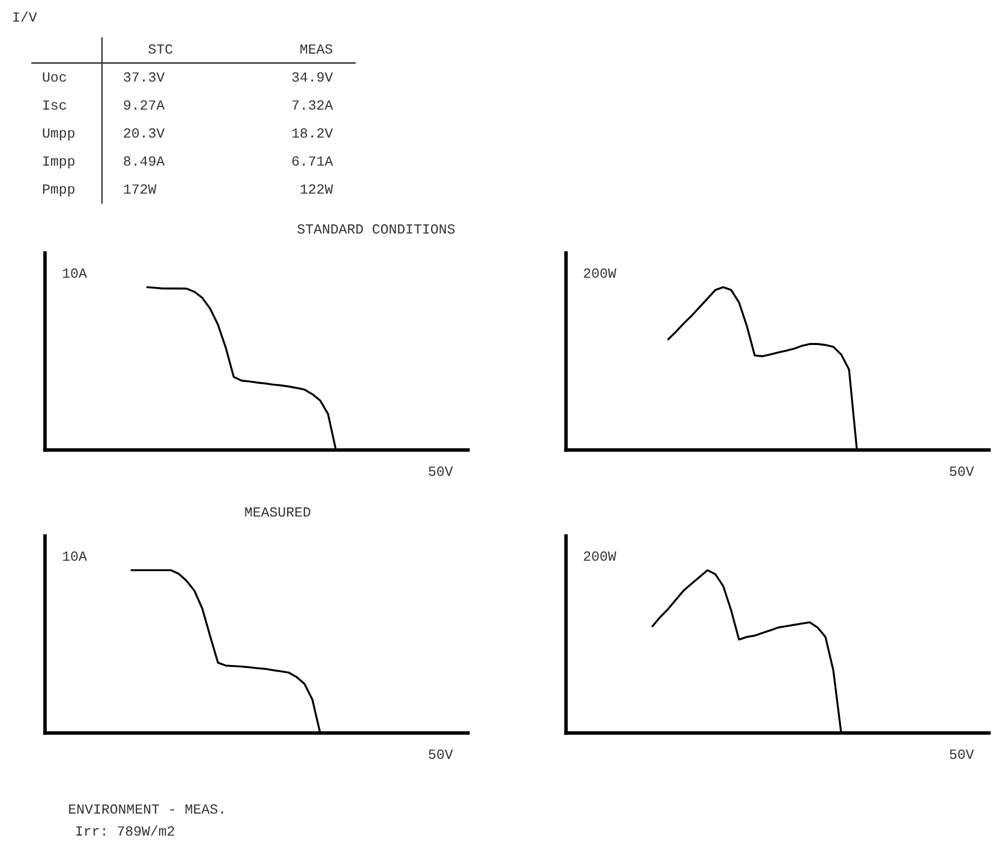 The image size is (995, 848). Describe the element at coordinates (58, 162) in the screenshot. I see `category-label: Impp` at that location.